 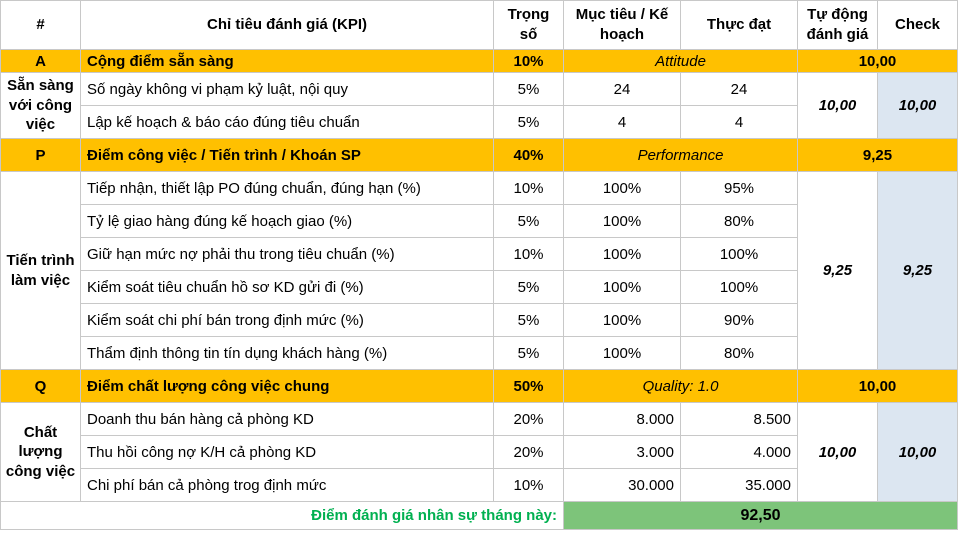 What do you see at coordinates (739, 320) in the screenshot?
I see `kpi-actual: 90%` at bounding box center [739, 320].